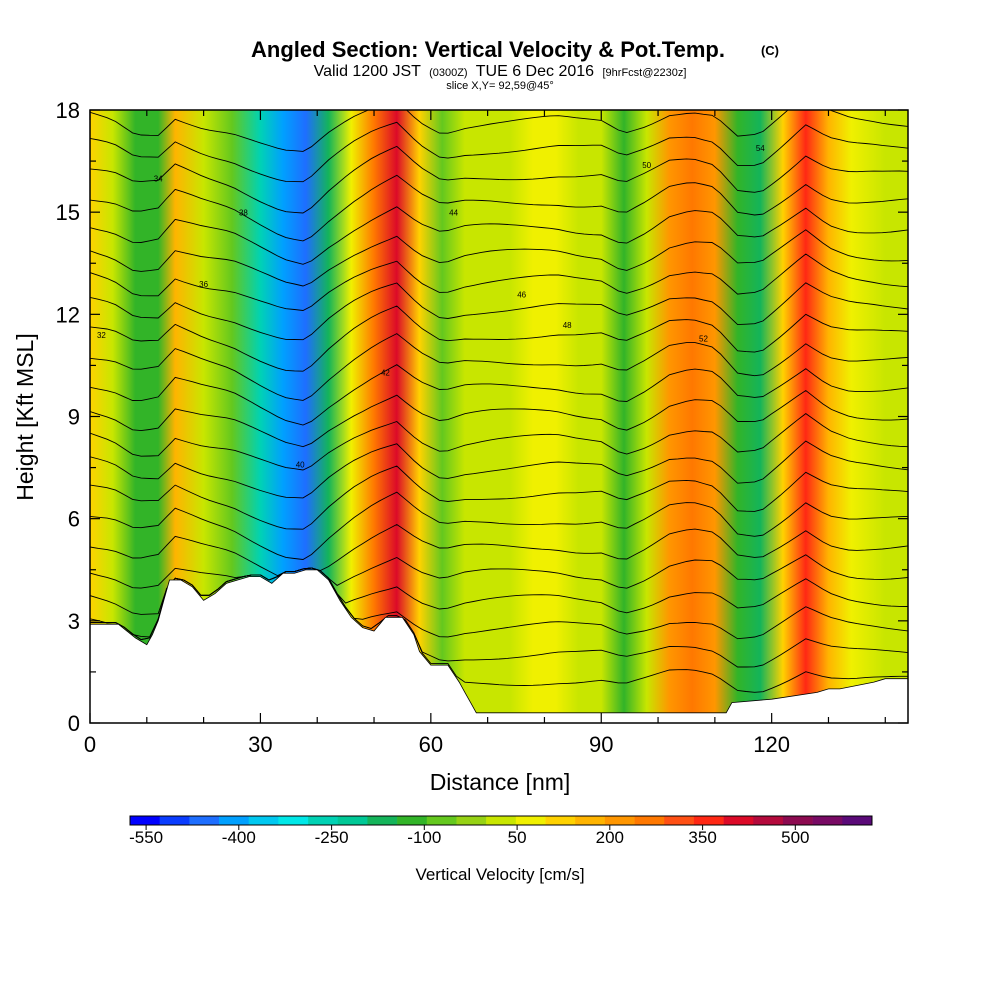  What do you see at coordinates (521, 294) in the screenshot?
I see `isentrope-label: 46` at bounding box center [521, 294].